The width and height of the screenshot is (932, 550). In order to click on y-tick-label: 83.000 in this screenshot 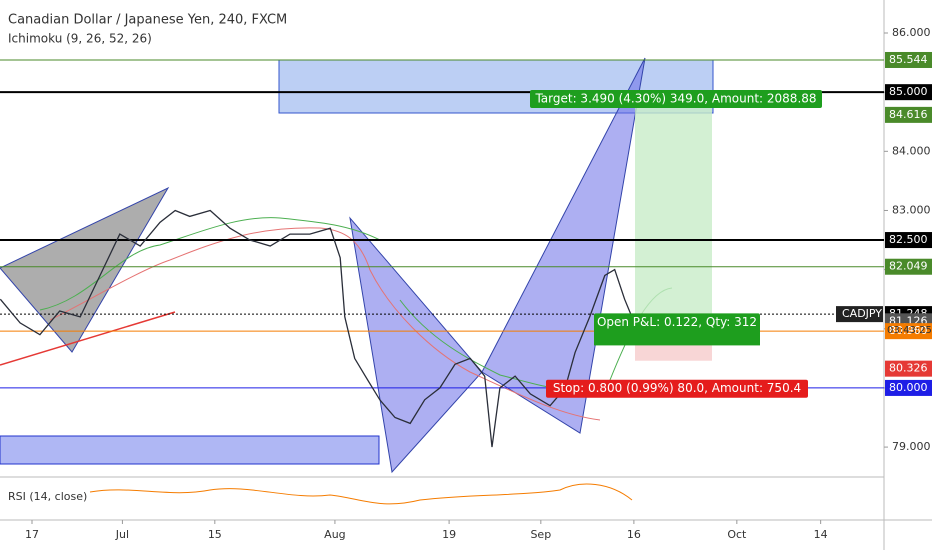, I will do `click(911, 209)`.